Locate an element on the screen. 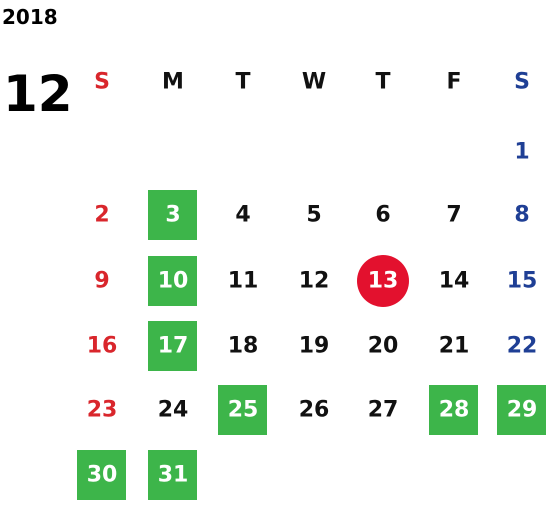 The height and width of the screenshot is (507, 548). day-number: 20 is located at coordinates (383, 346).